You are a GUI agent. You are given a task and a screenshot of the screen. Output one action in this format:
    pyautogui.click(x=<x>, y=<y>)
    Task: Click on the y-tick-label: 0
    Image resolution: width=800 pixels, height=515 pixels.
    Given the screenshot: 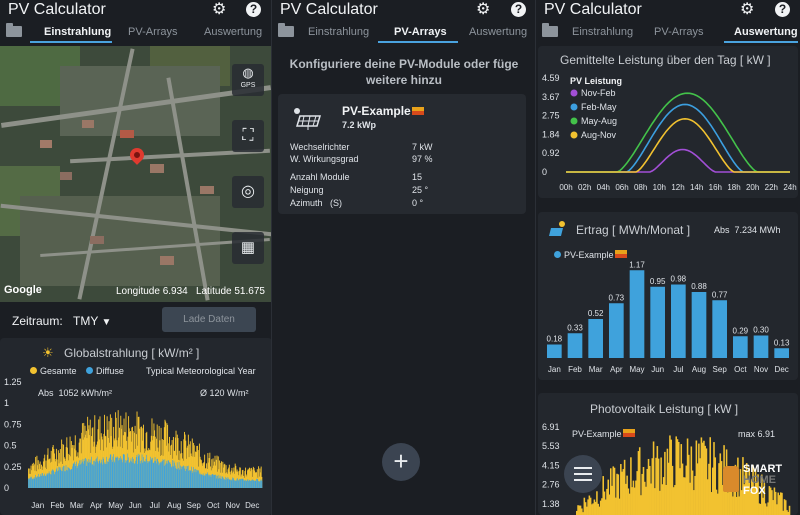 What is the action you would take?
    pyautogui.click(x=6, y=488)
    